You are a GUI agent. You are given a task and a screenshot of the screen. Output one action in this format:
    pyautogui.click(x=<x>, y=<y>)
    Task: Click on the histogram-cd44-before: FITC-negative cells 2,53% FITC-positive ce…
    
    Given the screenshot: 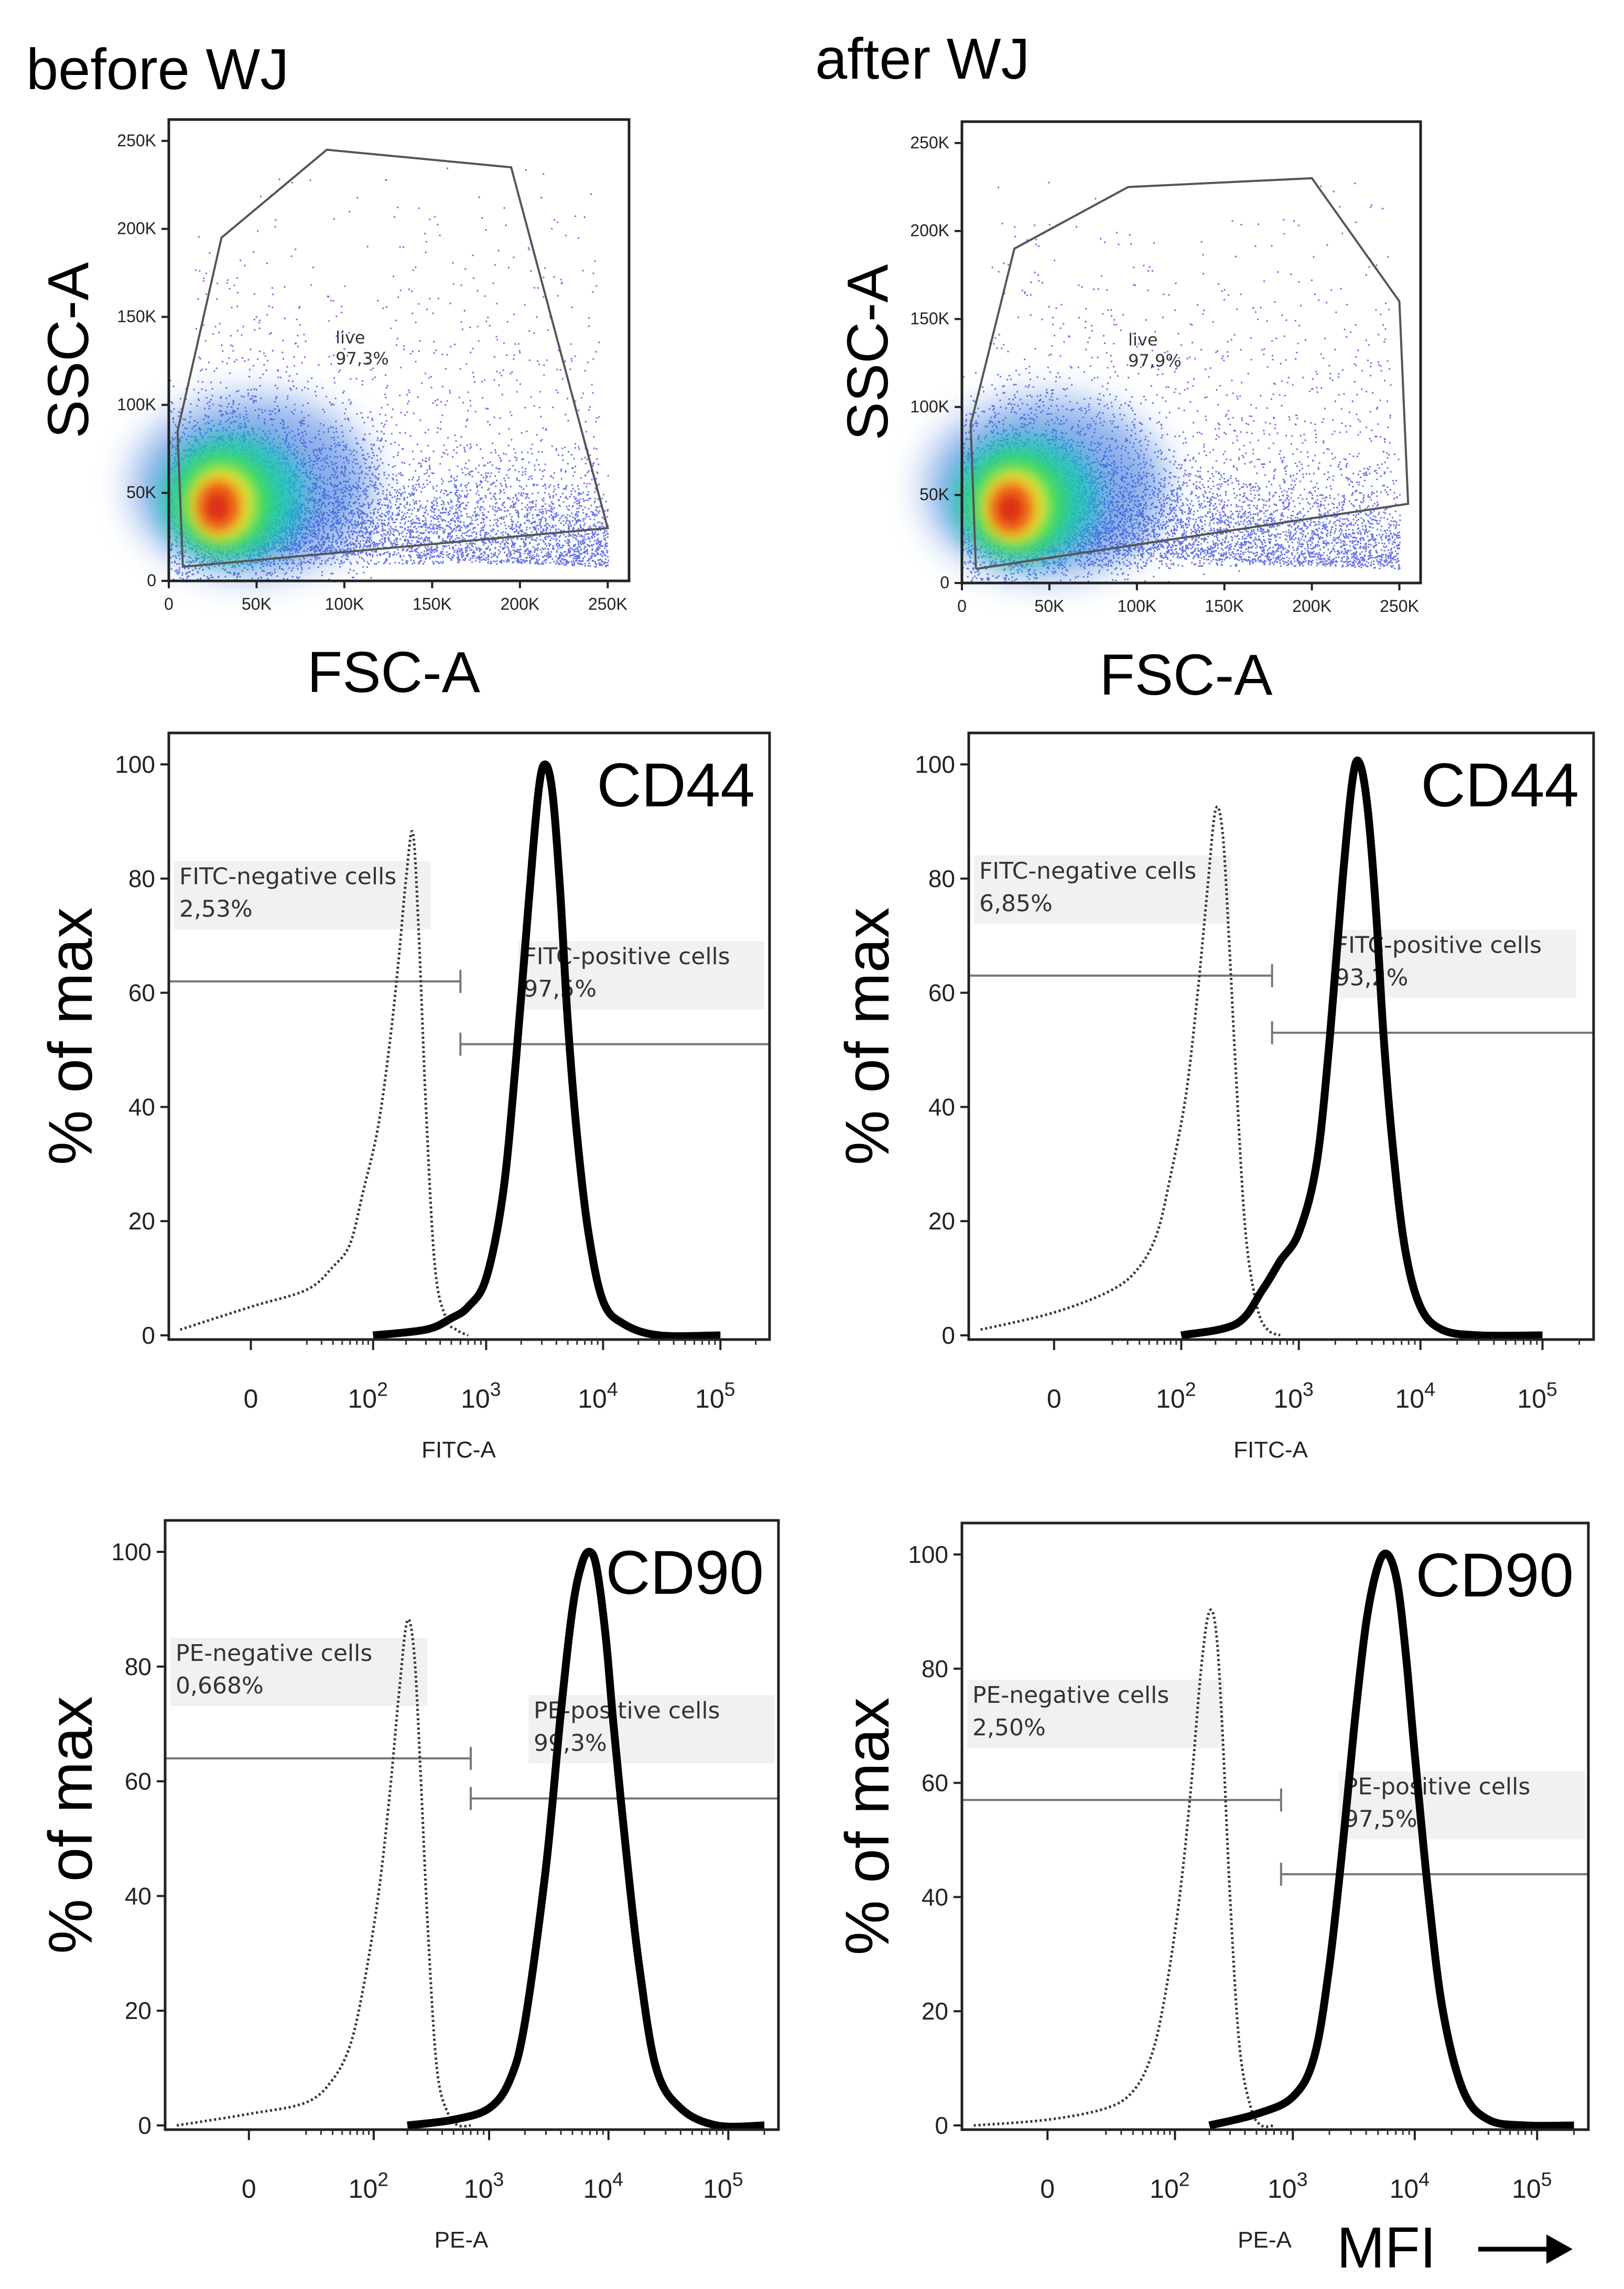 What is the action you would take?
    pyautogui.click(x=403, y=1097)
    